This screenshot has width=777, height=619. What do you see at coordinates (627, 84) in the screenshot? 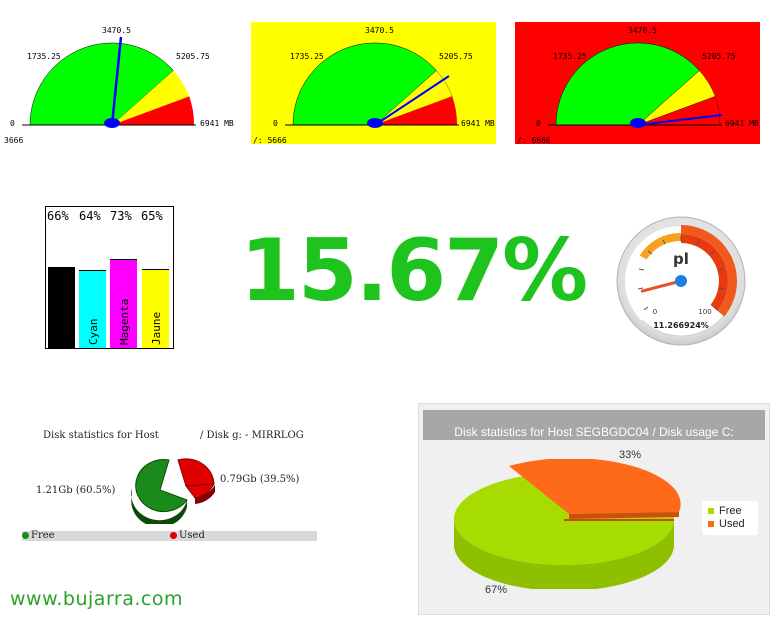
I see `gauge-3-green-arc` at bounding box center [627, 84].